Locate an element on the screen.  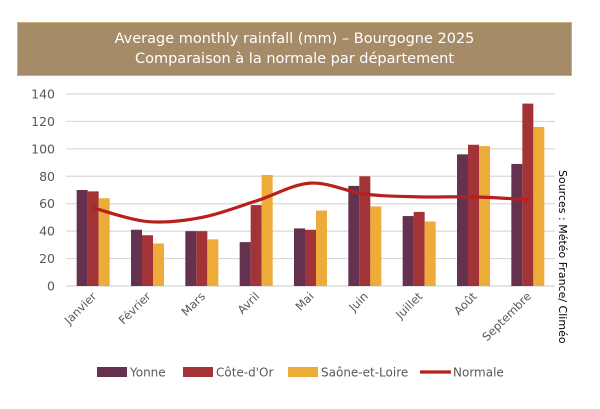
bar-sa-ne-et-loire-juin is located at coordinates (376, 246).